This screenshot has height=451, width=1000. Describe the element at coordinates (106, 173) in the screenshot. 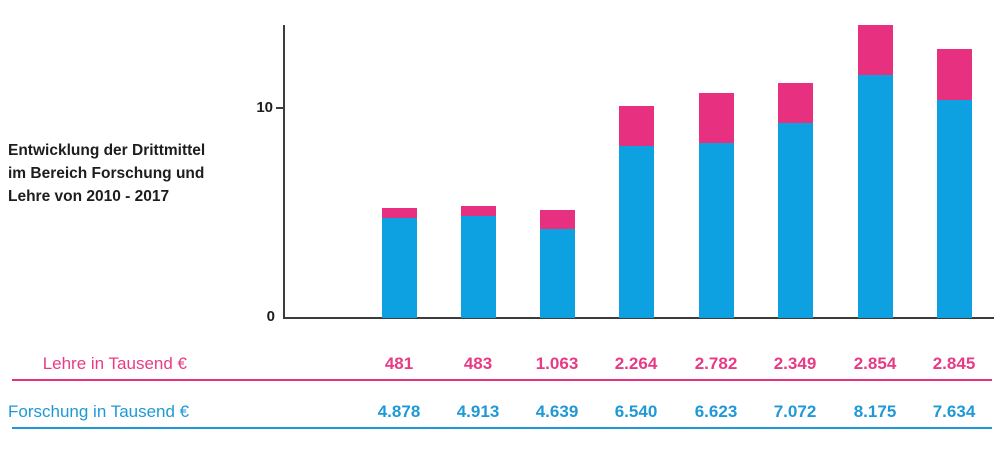

I see `chart-title-line-2: im Bereich Forschung und` at that location.